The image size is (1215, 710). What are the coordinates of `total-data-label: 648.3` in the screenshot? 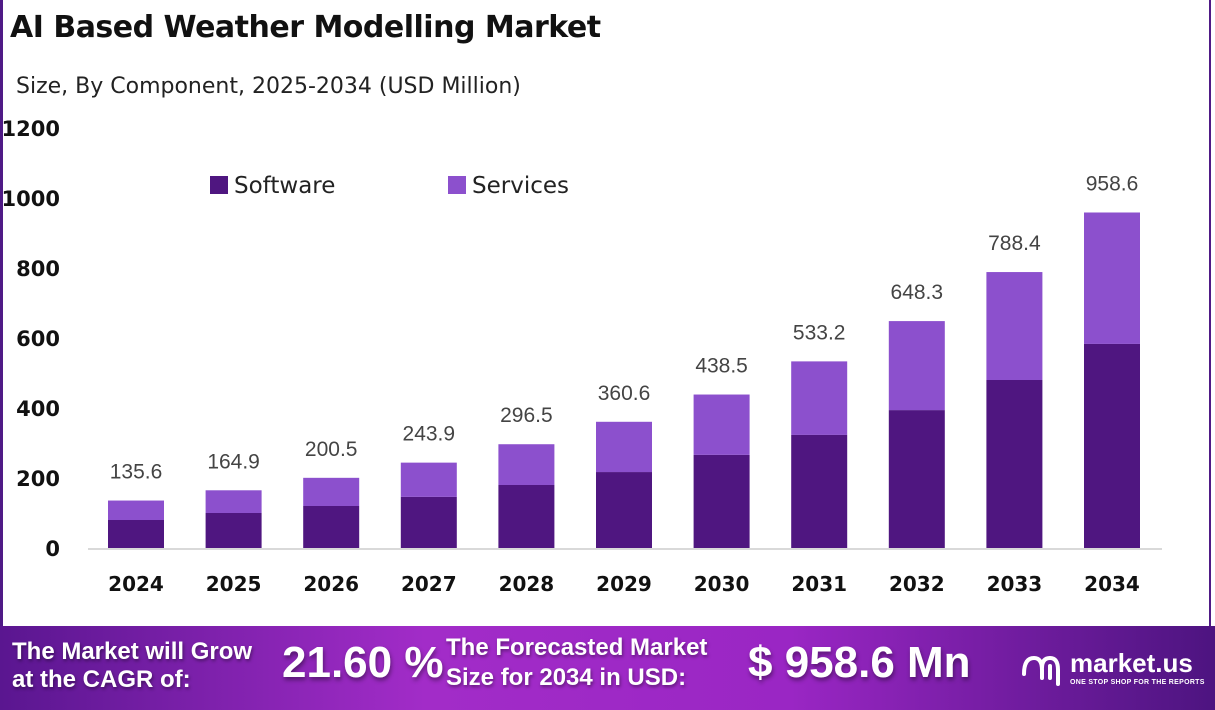 It's located at (917, 292).